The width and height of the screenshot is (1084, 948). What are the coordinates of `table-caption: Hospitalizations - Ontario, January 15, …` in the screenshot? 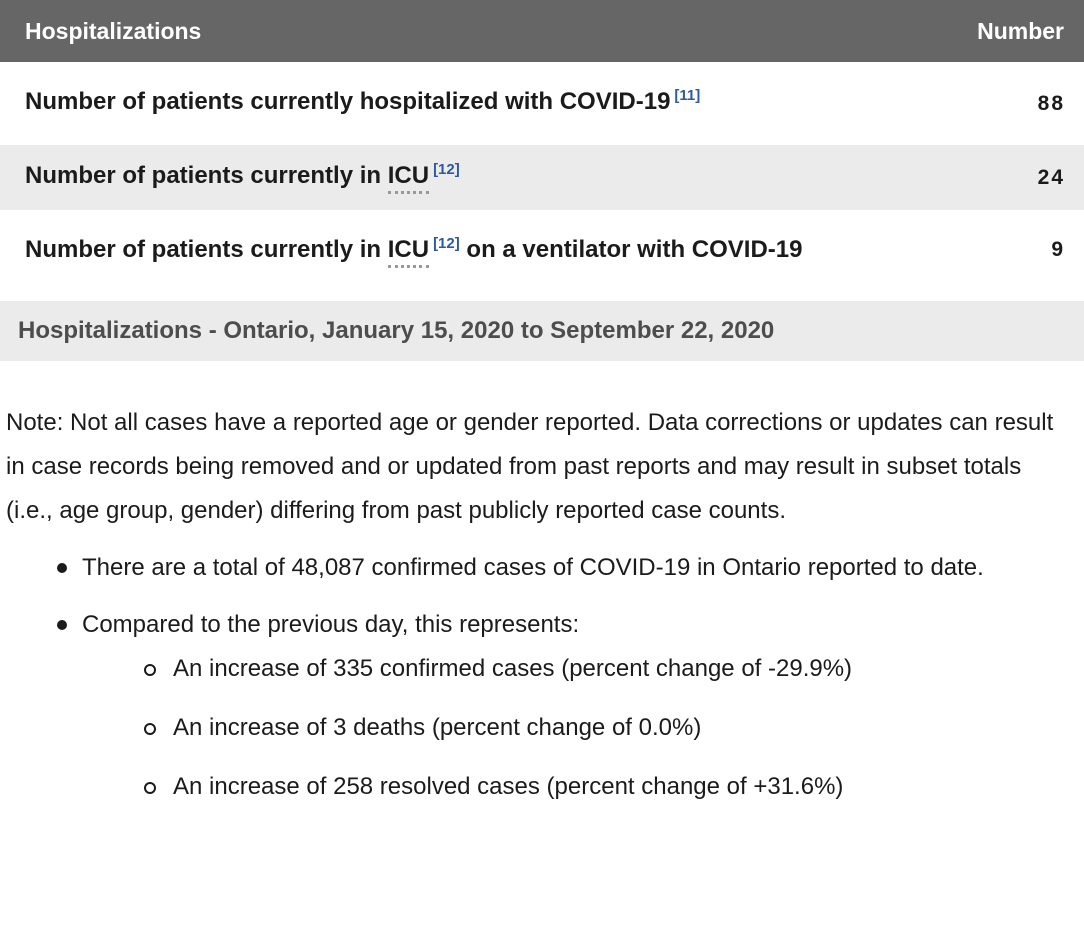 It's located at (542, 331).